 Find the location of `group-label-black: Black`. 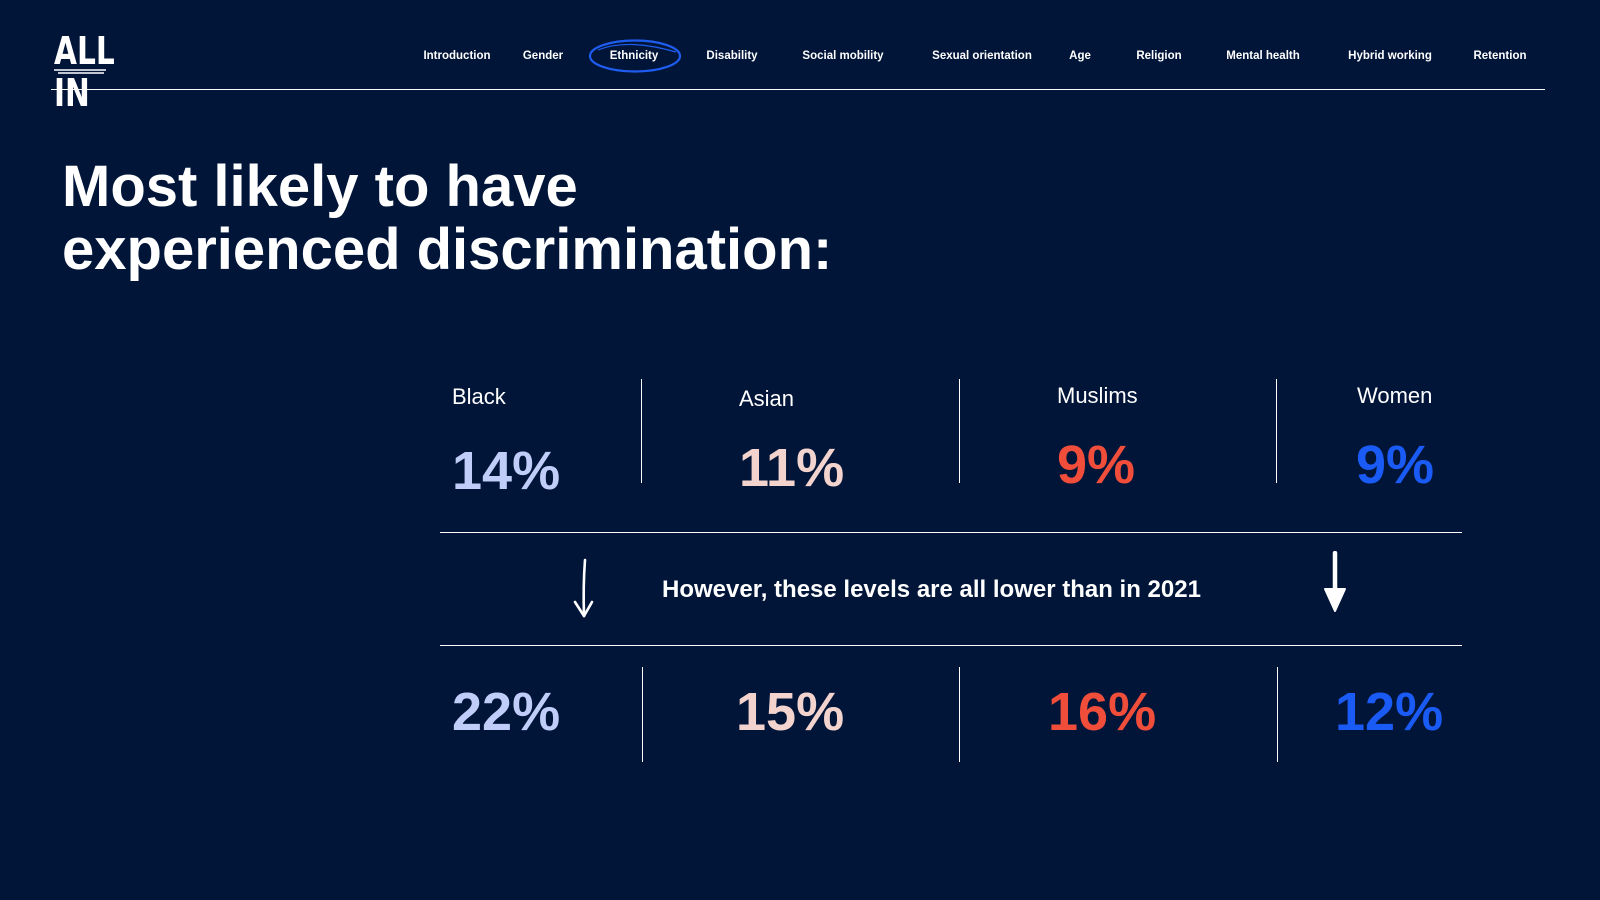

group-label-black: Black is located at coordinates (479, 396).